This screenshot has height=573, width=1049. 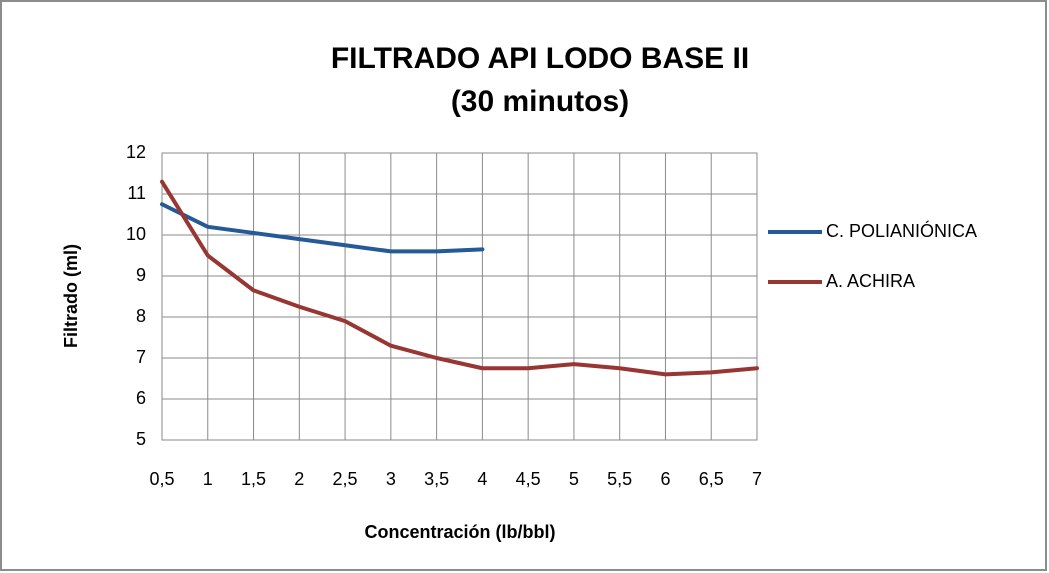 I want to click on x-tick-label: 1,5, so click(x=253, y=479).